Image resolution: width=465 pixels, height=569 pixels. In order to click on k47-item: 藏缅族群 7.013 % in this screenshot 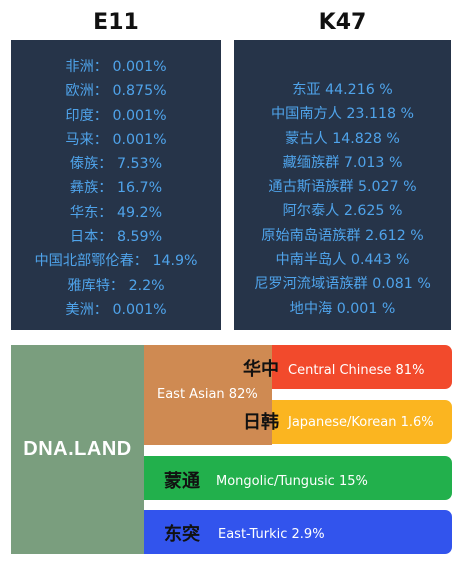, I will do `click(342, 162)`.